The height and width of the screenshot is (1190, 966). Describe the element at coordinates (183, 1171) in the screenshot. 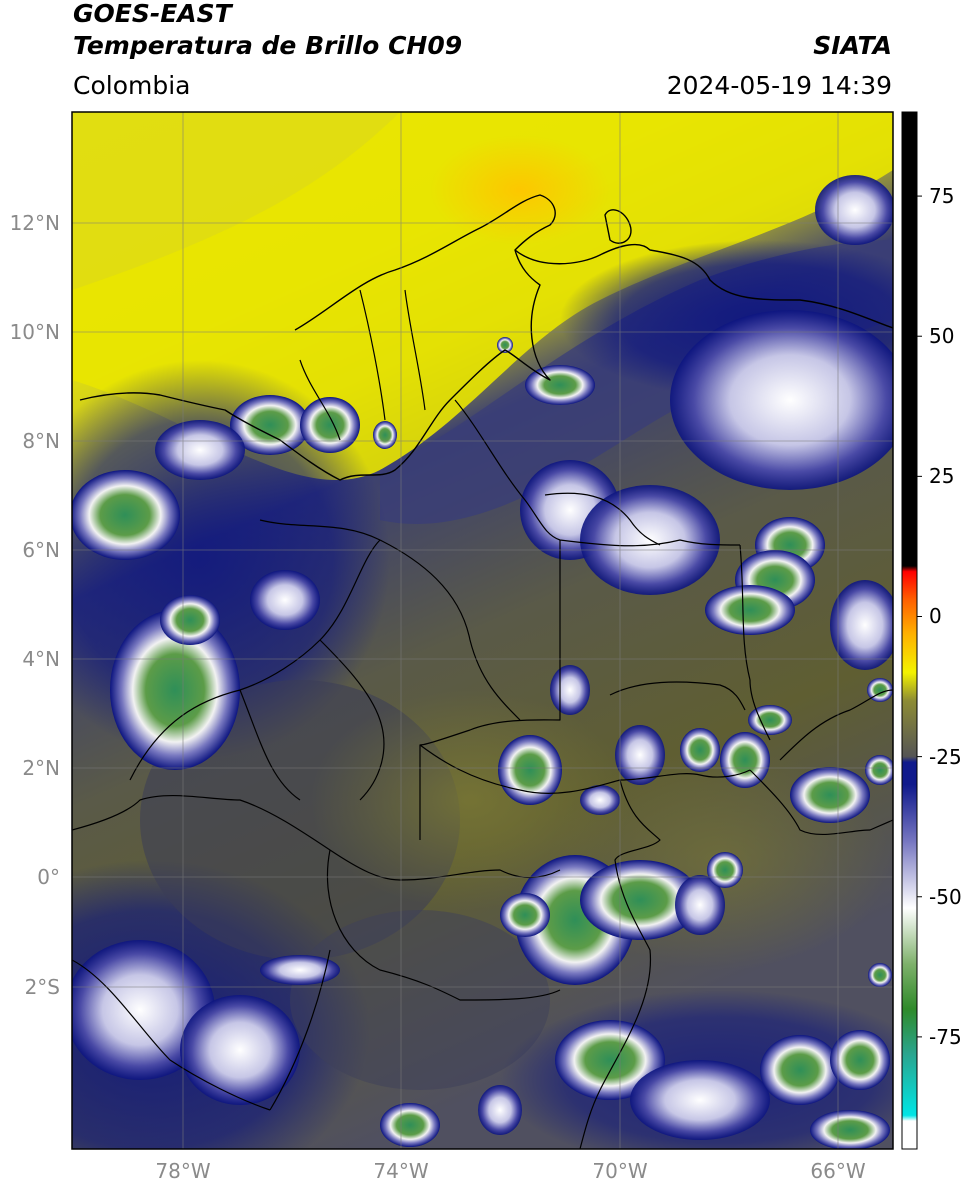

I see `lon-label-78w: 78°W` at that location.